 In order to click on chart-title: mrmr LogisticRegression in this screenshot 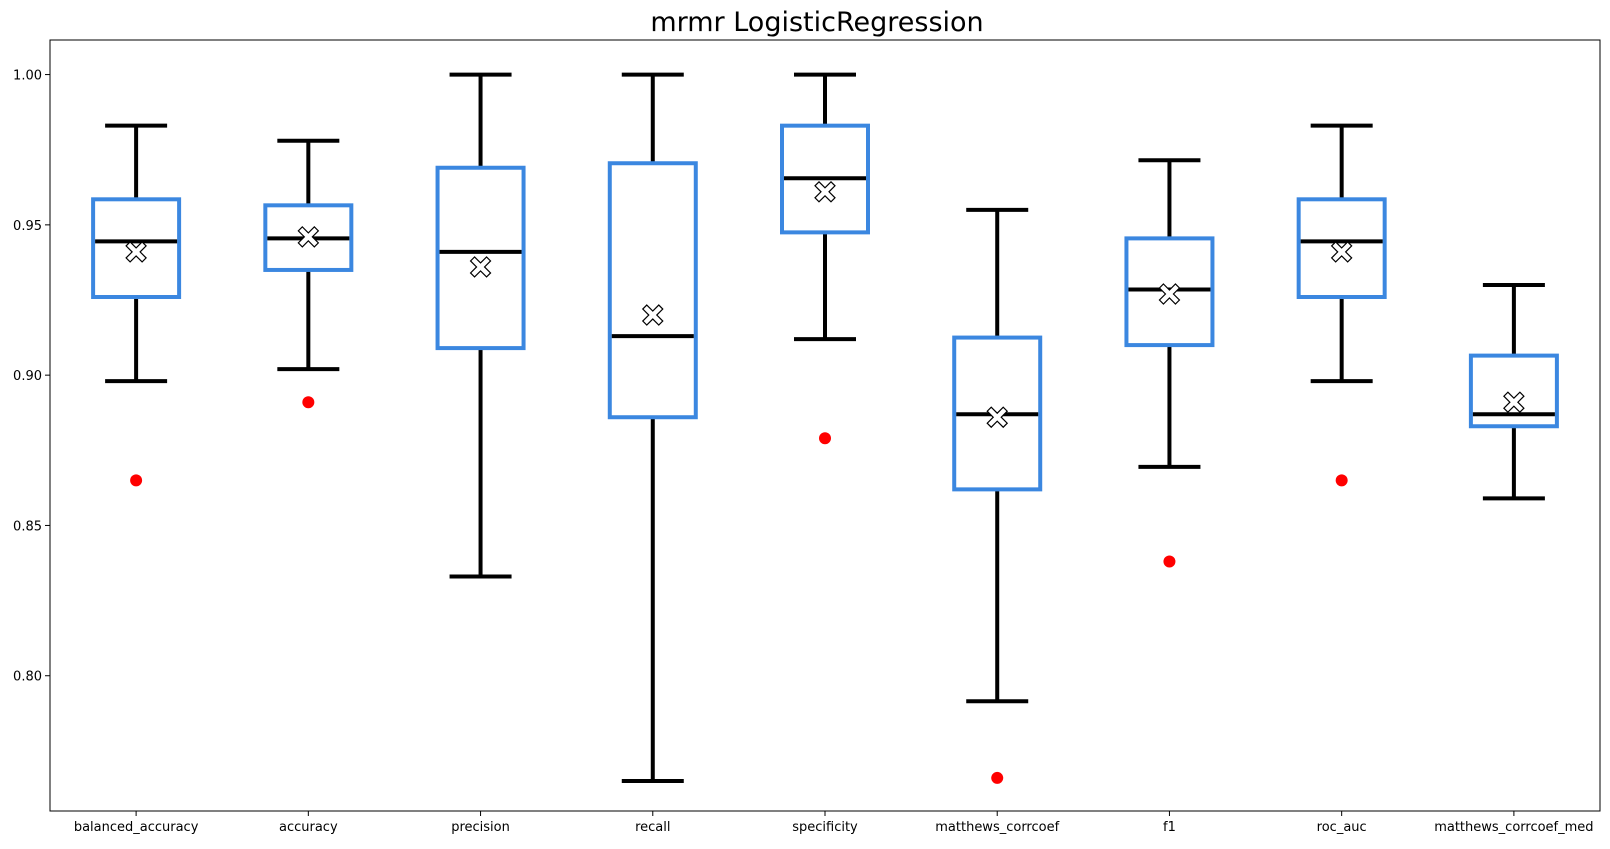, I will do `click(816, 22)`.